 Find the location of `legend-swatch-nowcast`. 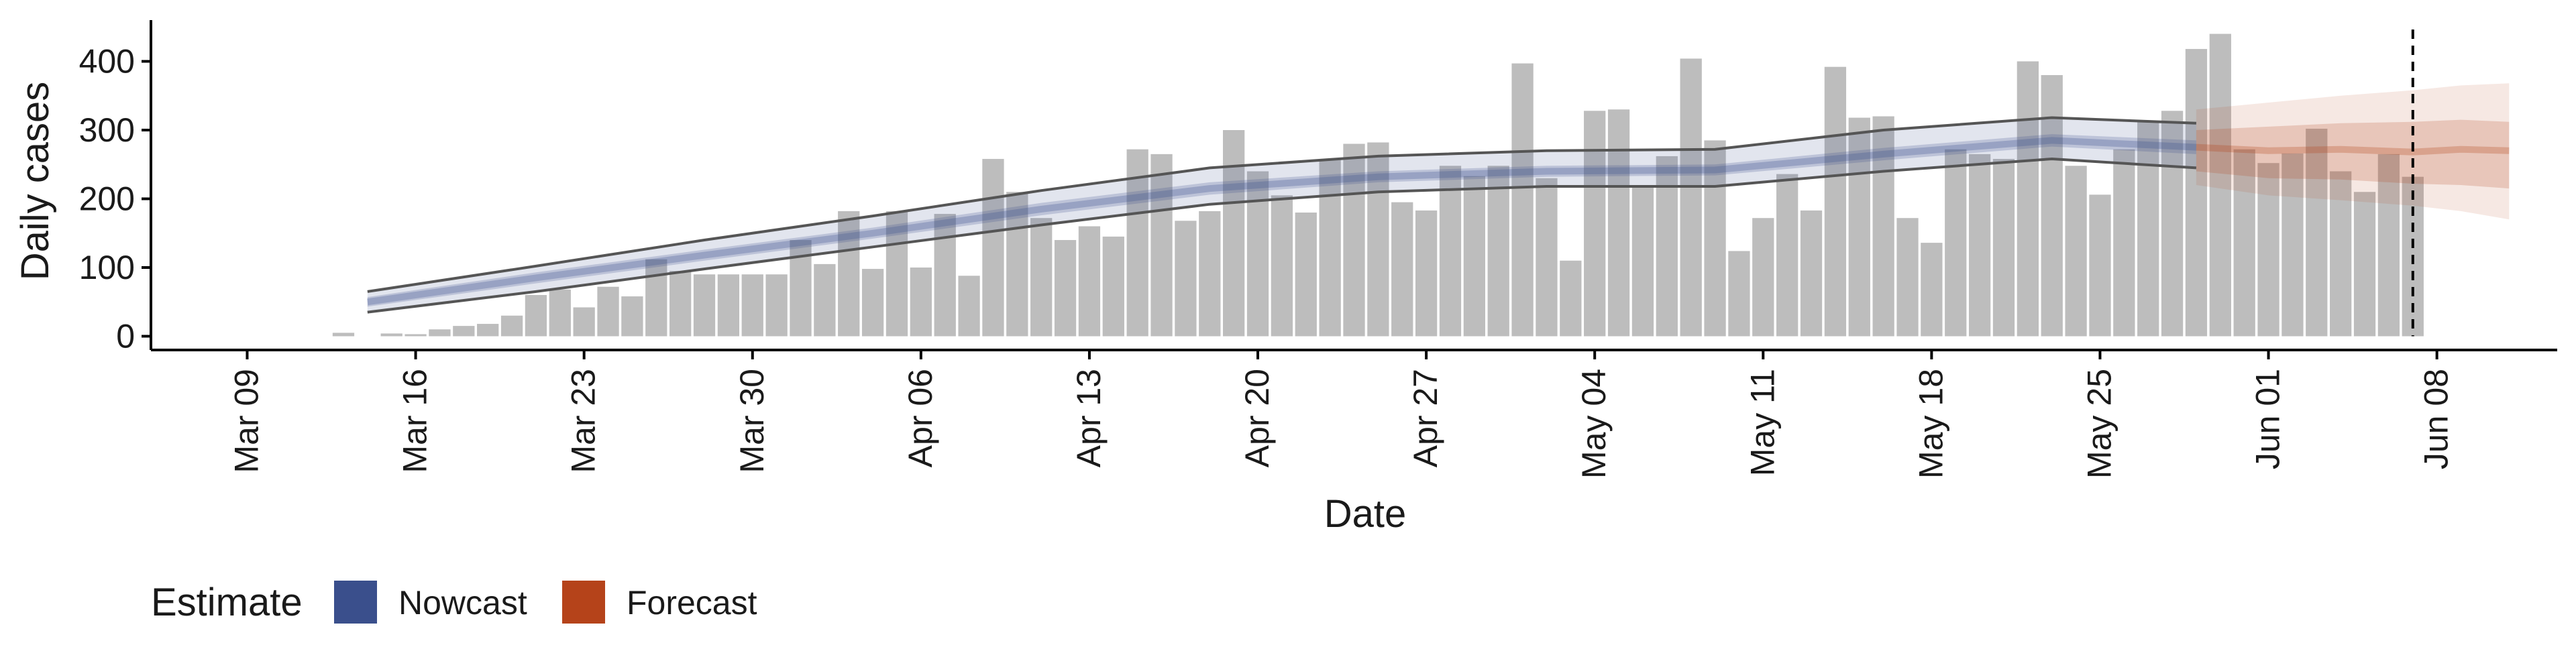

legend-swatch-nowcast is located at coordinates (355, 602).